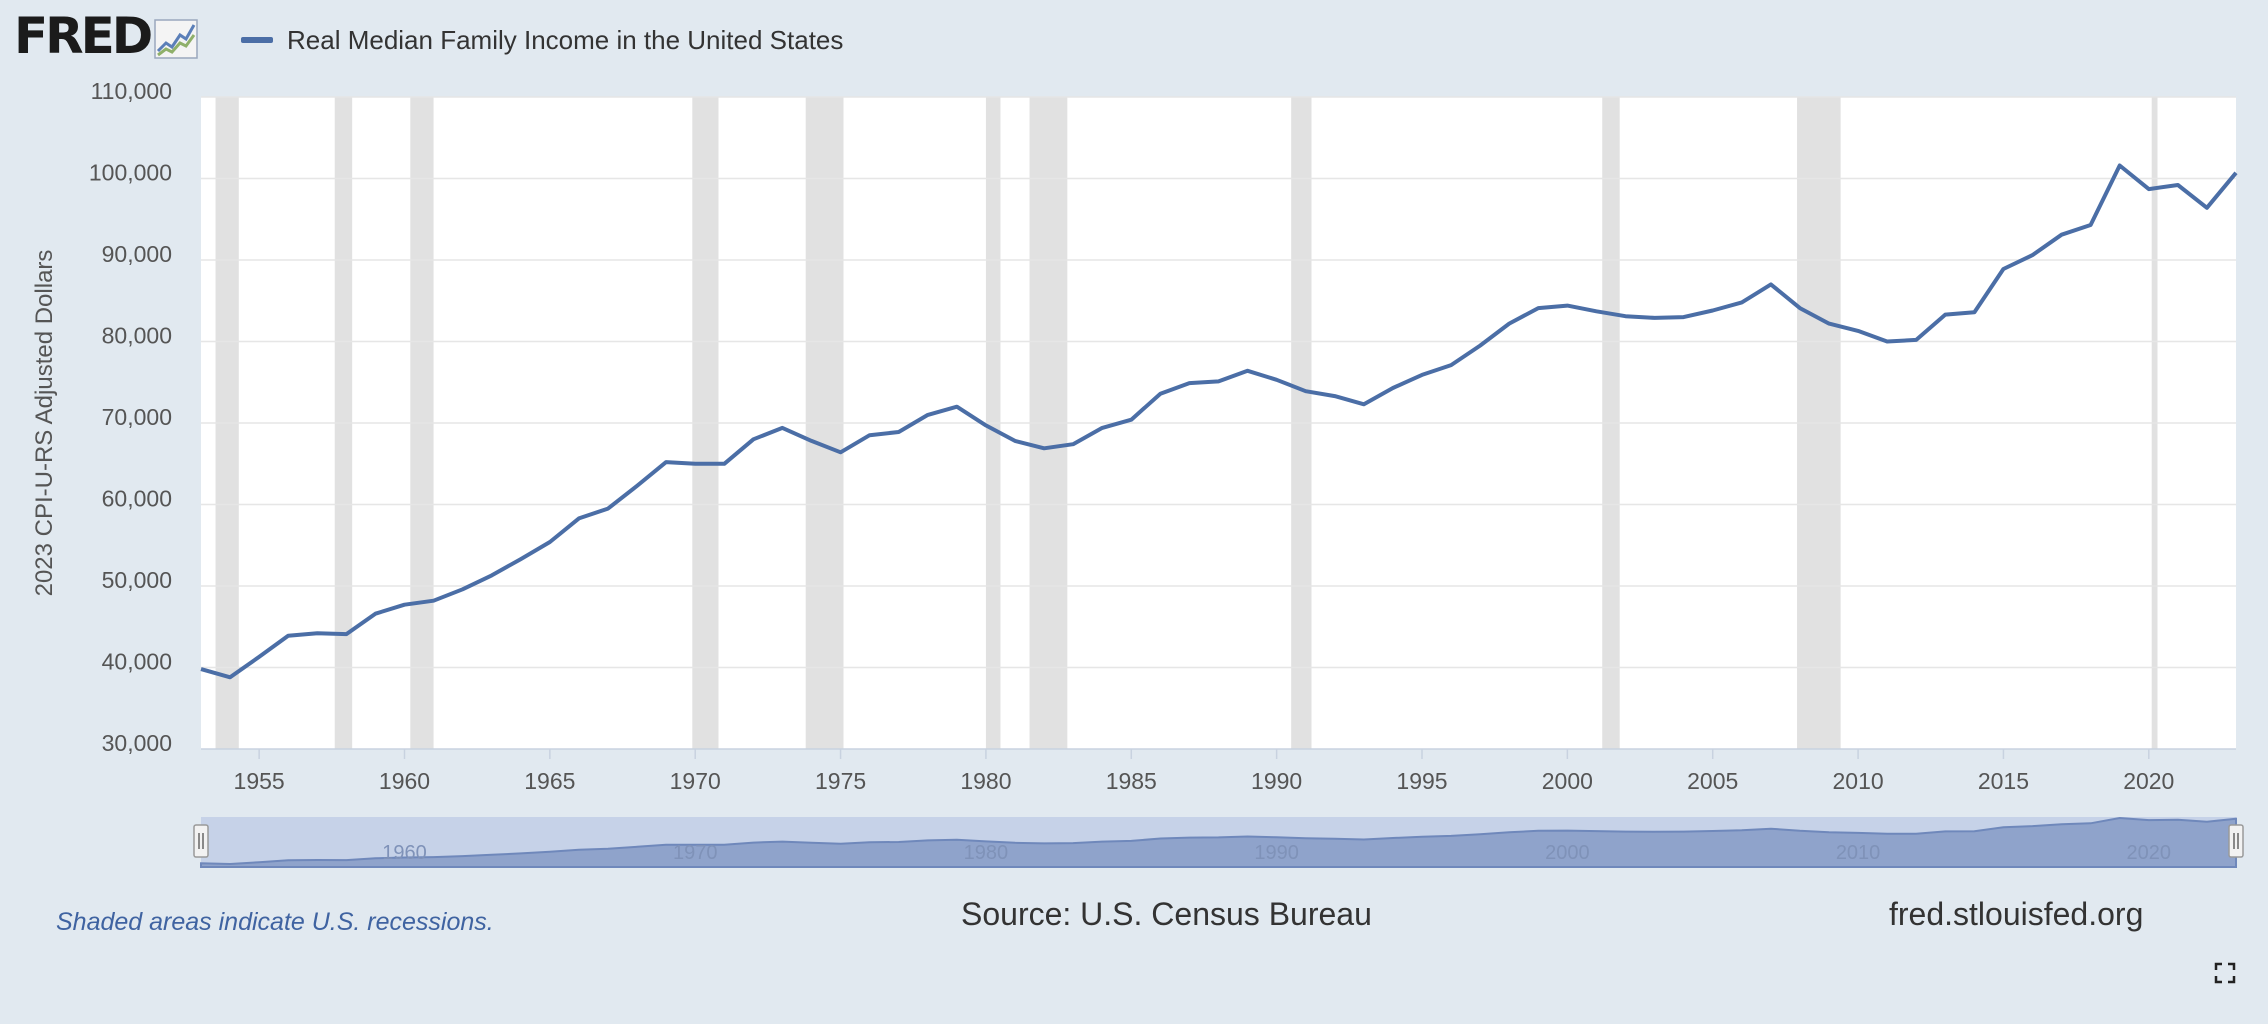 This screenshot has width=2268, height=1024. I want to click on fullscreen-icon, so click(2225, 973).